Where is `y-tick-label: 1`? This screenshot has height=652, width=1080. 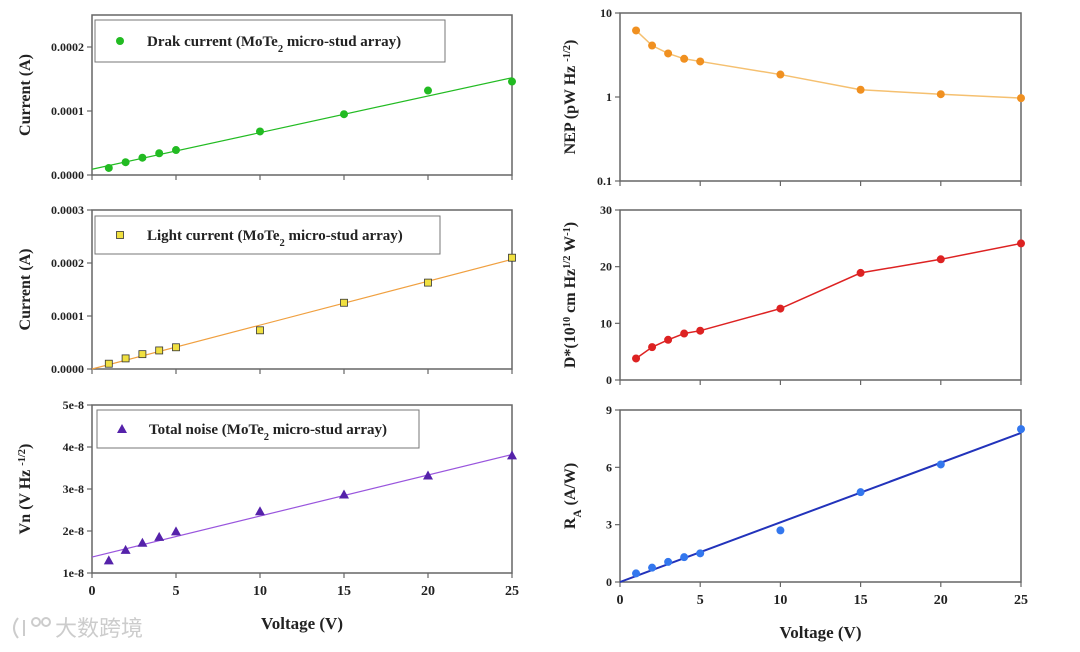
y-tick-label: 1 is located at coordinates (609, 97).